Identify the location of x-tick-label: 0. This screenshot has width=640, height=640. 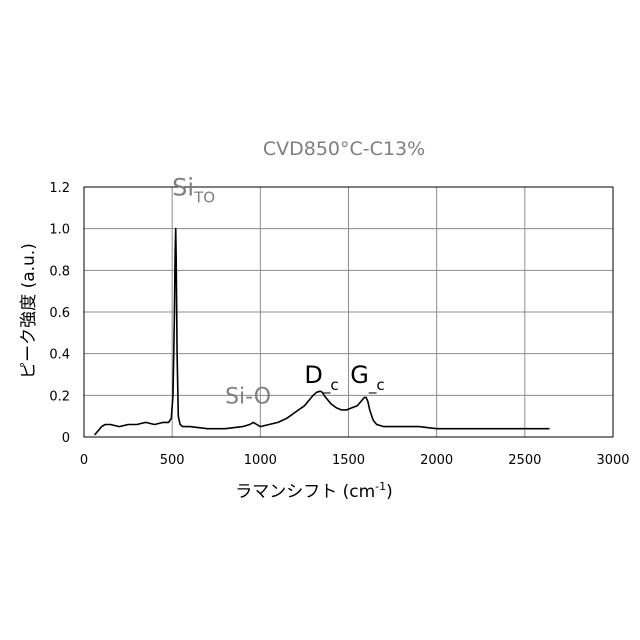
(84, 460).